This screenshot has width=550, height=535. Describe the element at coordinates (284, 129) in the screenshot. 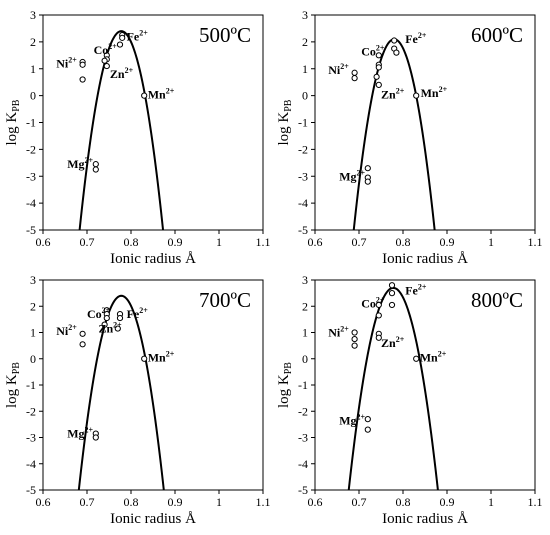

I see `y-axis-label-main: log K` at that location.